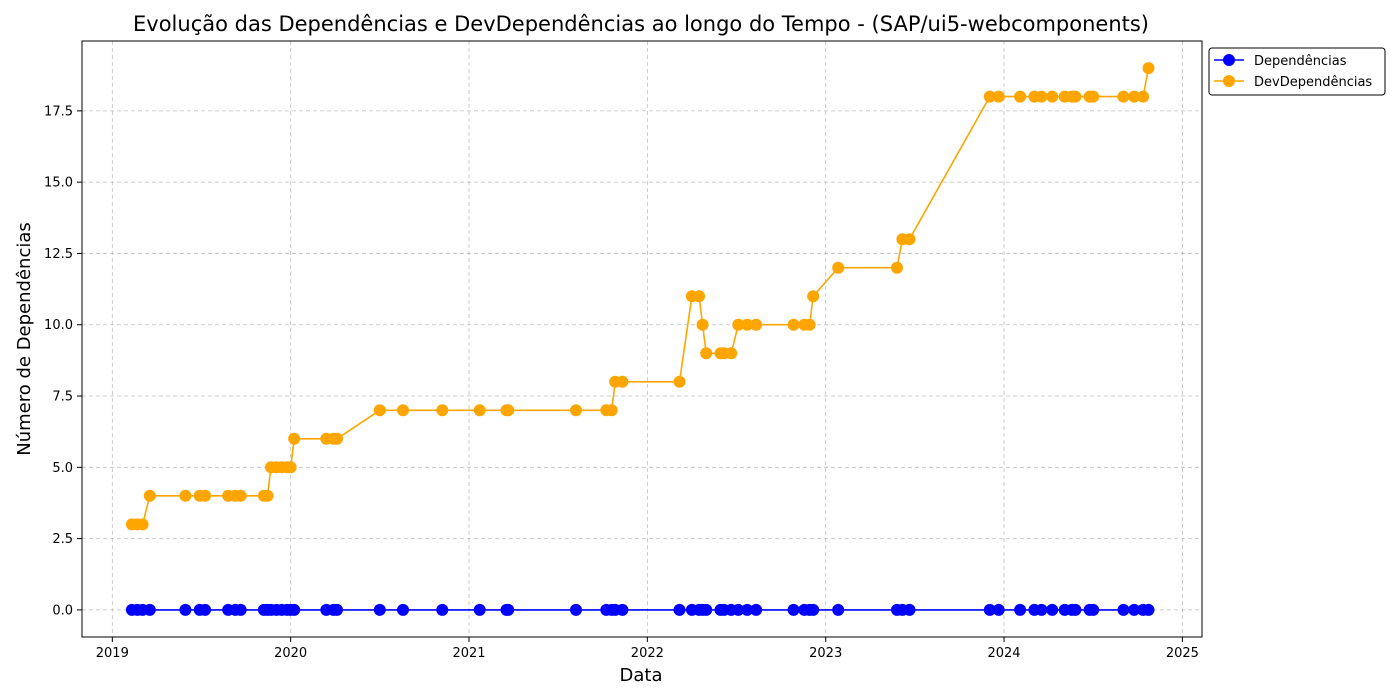 Image resolution: width=1400 pixels, height=700 pixels. What do you see at coordinates (58, 183) in the screenshot?
I see `y-tick-label: 15.0` at bounding box center [58, 183].